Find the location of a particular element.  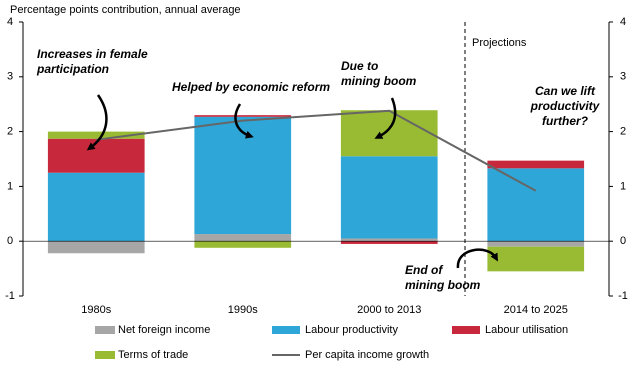

annotation: productivity is located at coordinates (565, 106).